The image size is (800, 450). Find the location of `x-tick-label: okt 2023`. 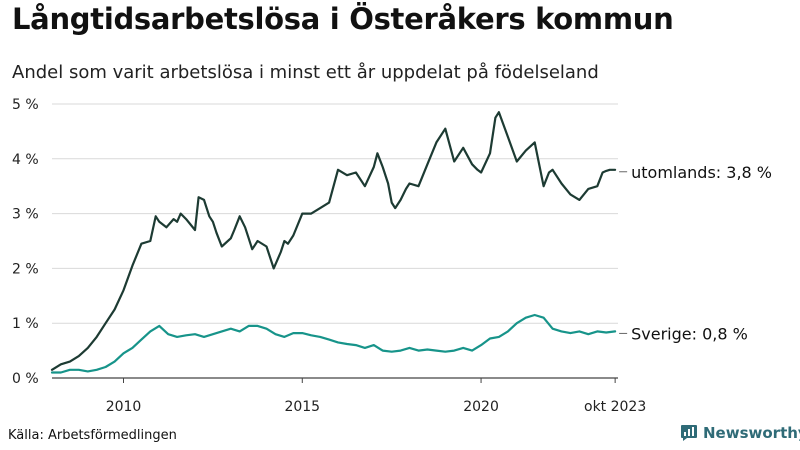

x-tick-label: okt 2023 is located at coordinates (615, 407).